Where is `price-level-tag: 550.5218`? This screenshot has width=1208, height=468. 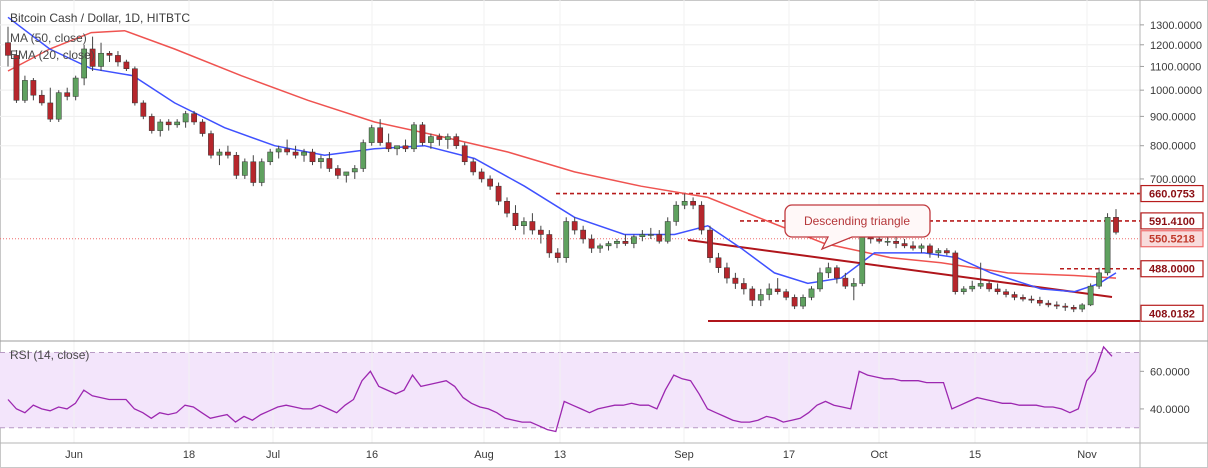 price-level-tag: 550.5218 is located at coordinates (1172, 239).